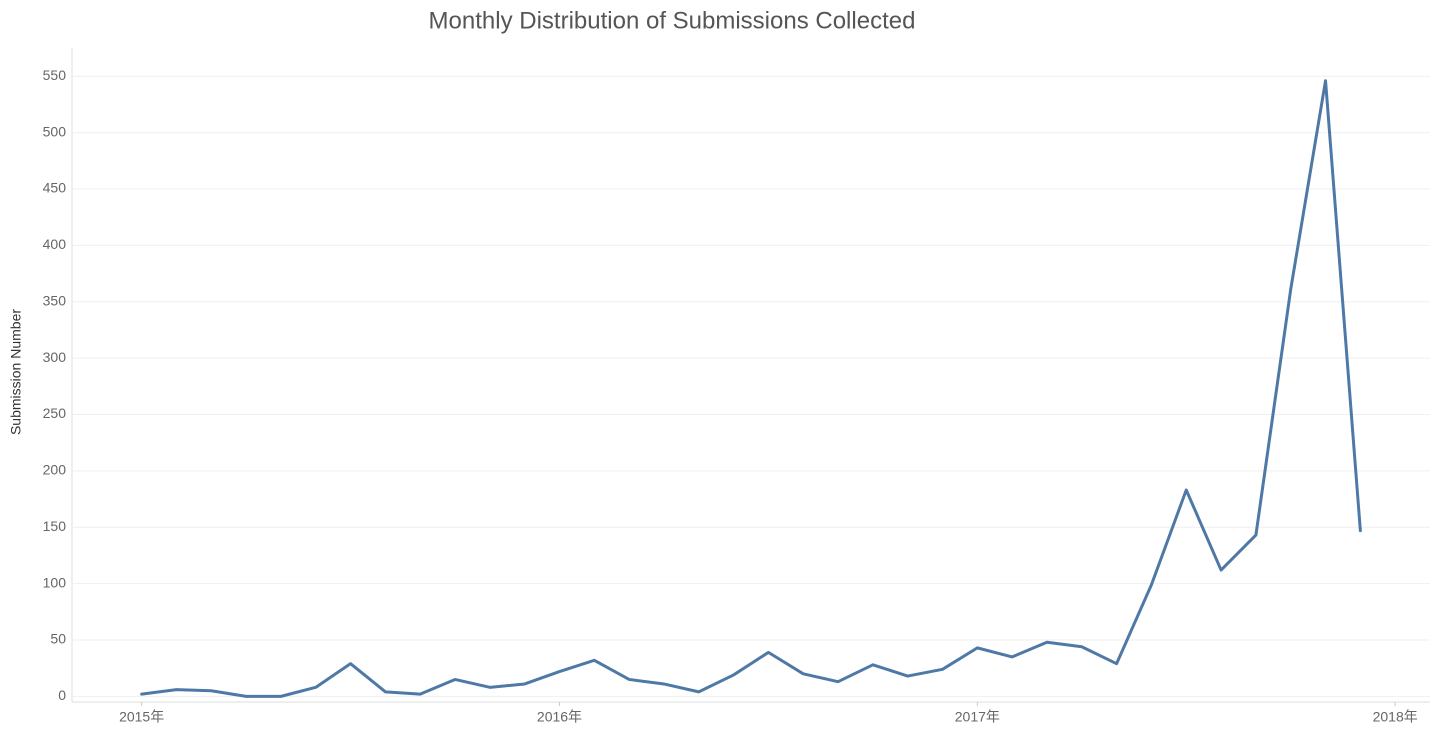  Describe the element at coordinates (55, 526) in the screenshot. I see `y-tick-label: 150` at that location.